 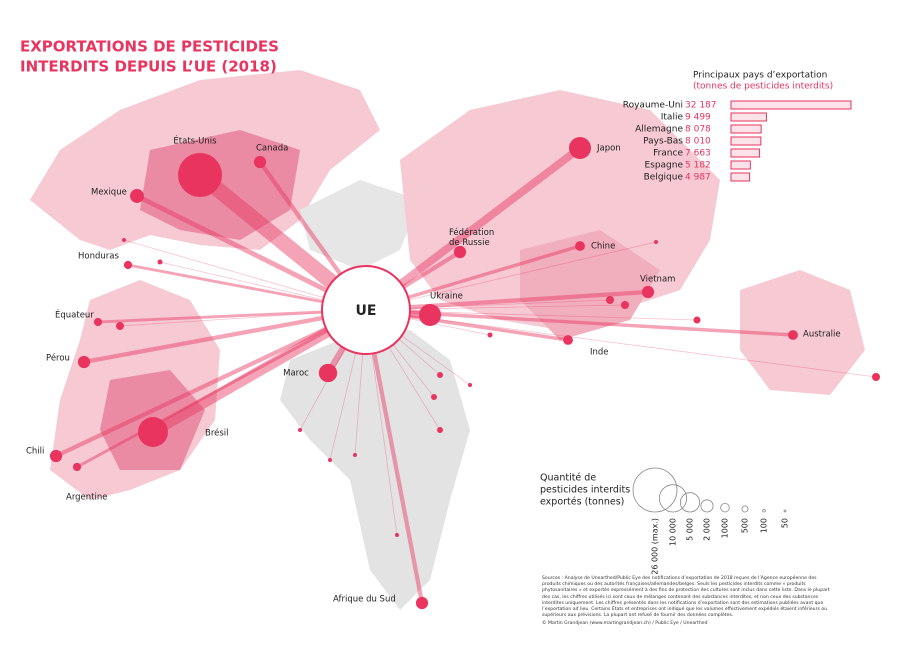 What do you see at coordinates (673, 532) in the screenshot?
I see `legend-label: 10 000` at bounding box center [673, 532].